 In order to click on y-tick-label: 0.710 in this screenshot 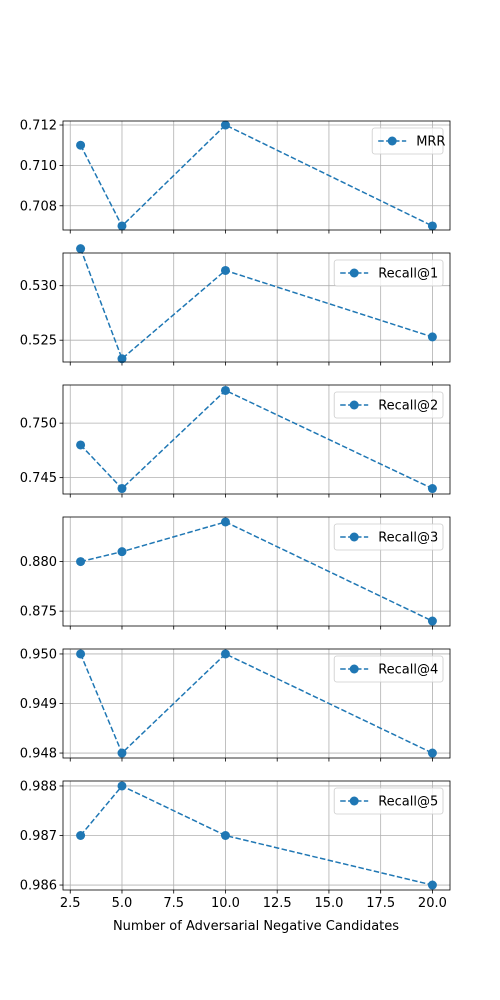, I will do `click(38, 166)`.